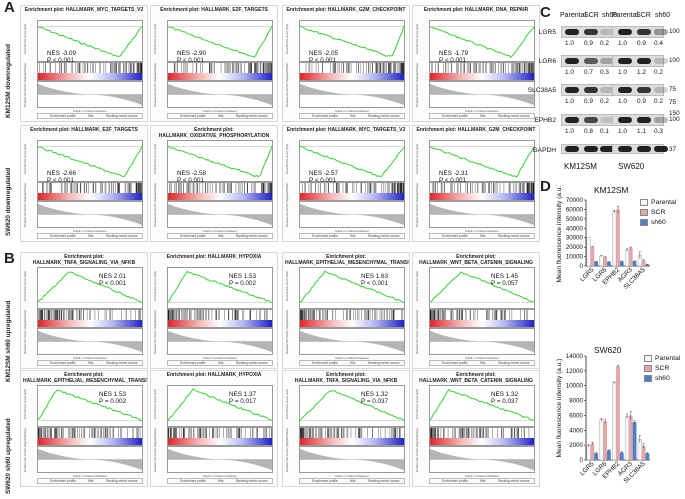  I want to click on p-value-text: P = 0.002, so click(243, 284).